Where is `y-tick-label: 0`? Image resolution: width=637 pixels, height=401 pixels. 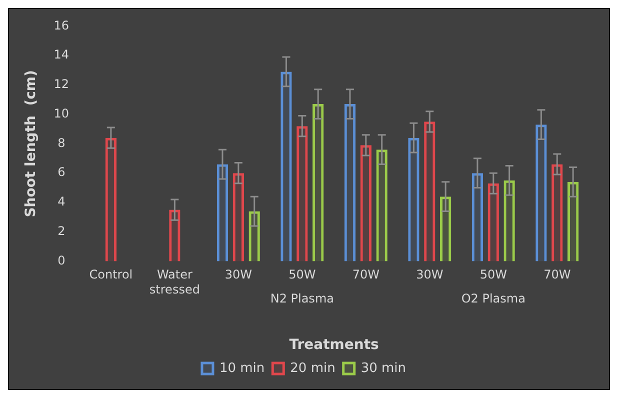 y-tick-label: 0 is located at coordinates (62, 260).